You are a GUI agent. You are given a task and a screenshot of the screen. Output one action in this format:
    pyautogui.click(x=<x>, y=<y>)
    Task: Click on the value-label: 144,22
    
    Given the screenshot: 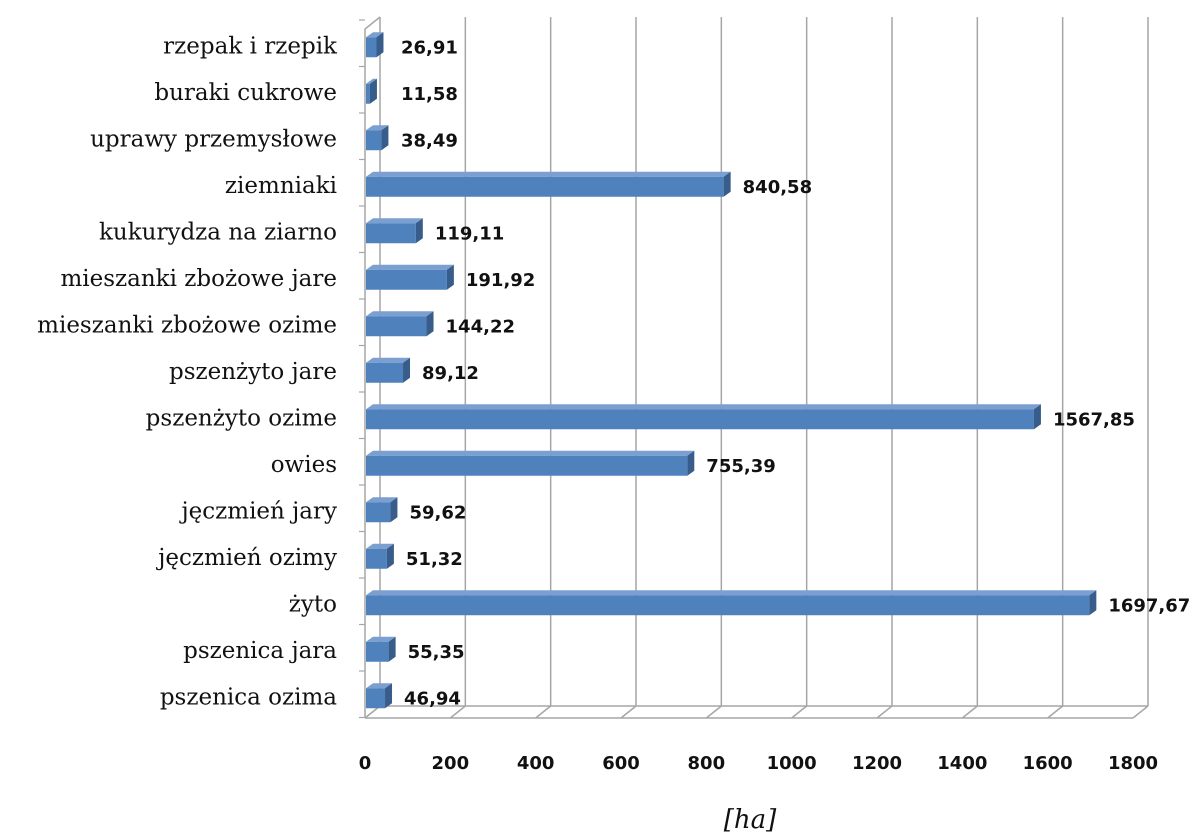 What is the action you would take?
    pyautogui.click(x=480, y=326)
    